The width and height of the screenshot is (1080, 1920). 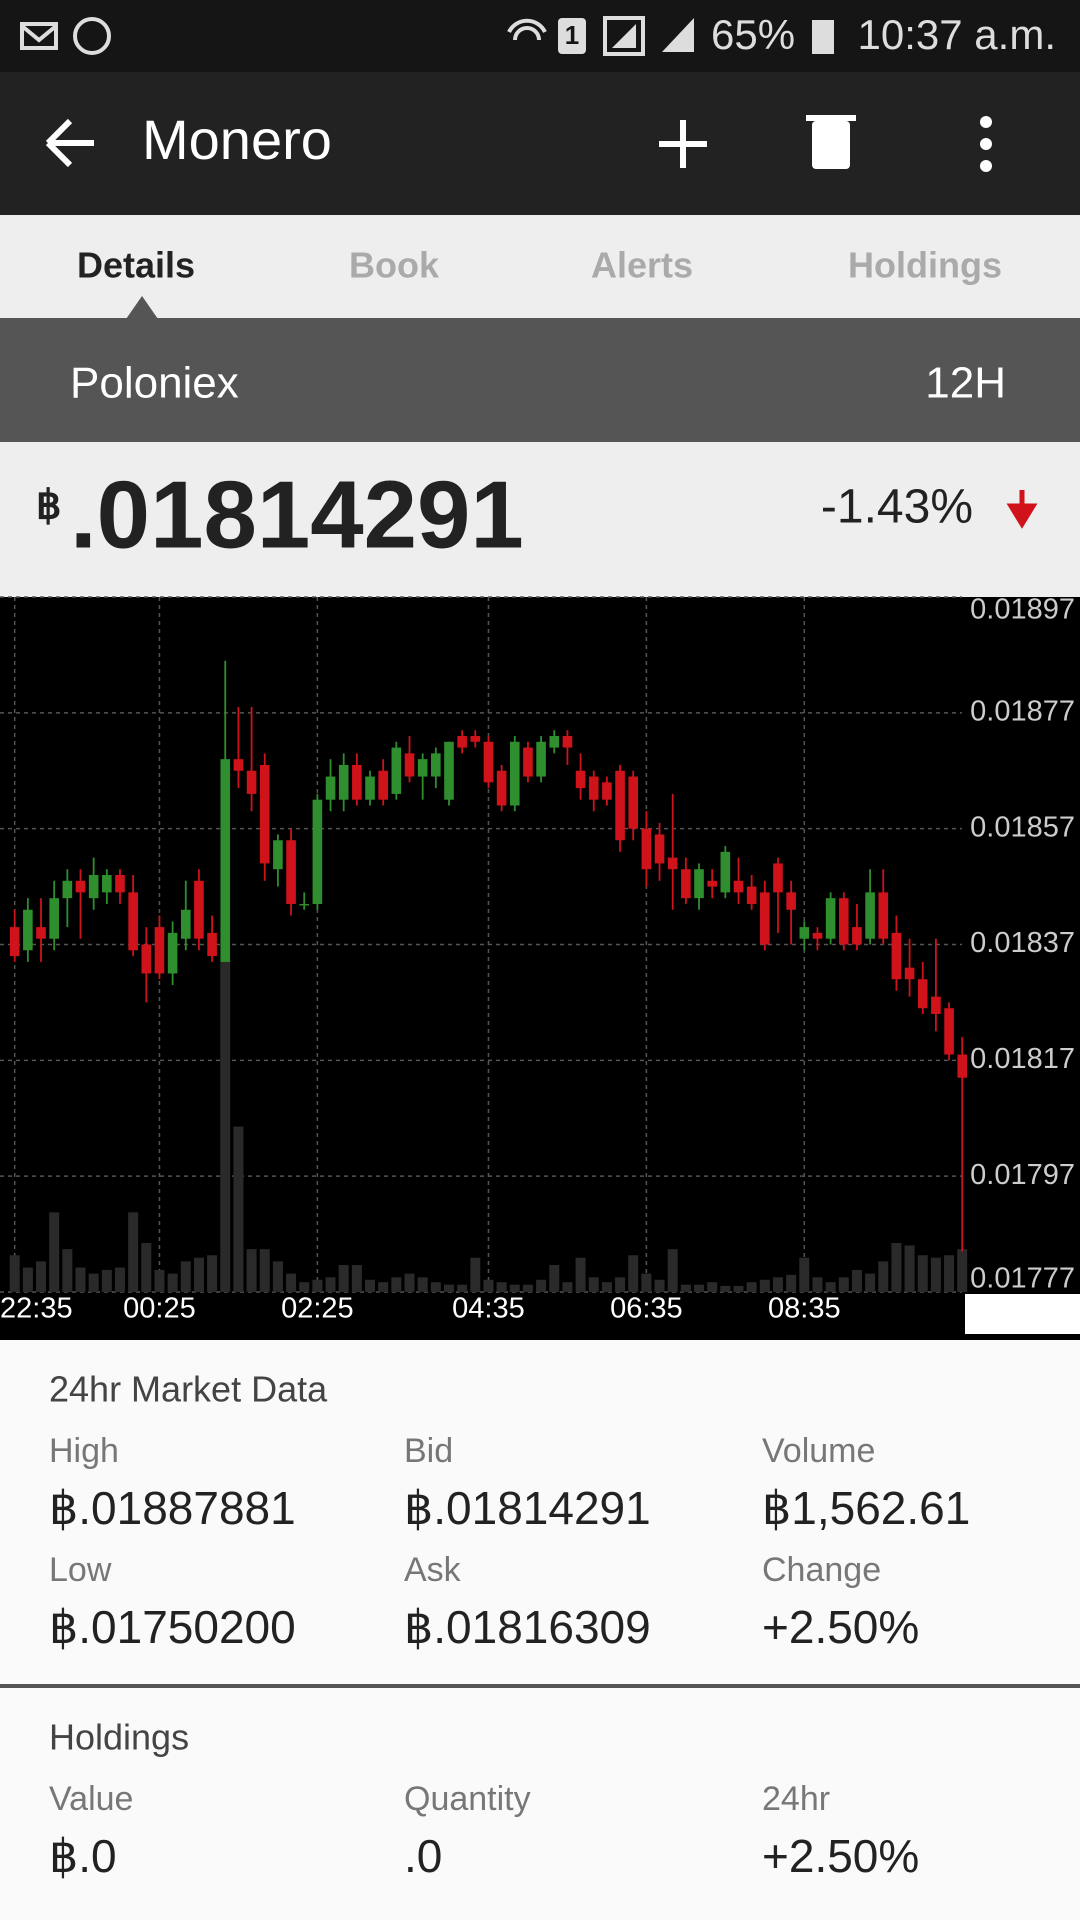 I want to click on mail-icon-flap, so click(x=39, y=33).